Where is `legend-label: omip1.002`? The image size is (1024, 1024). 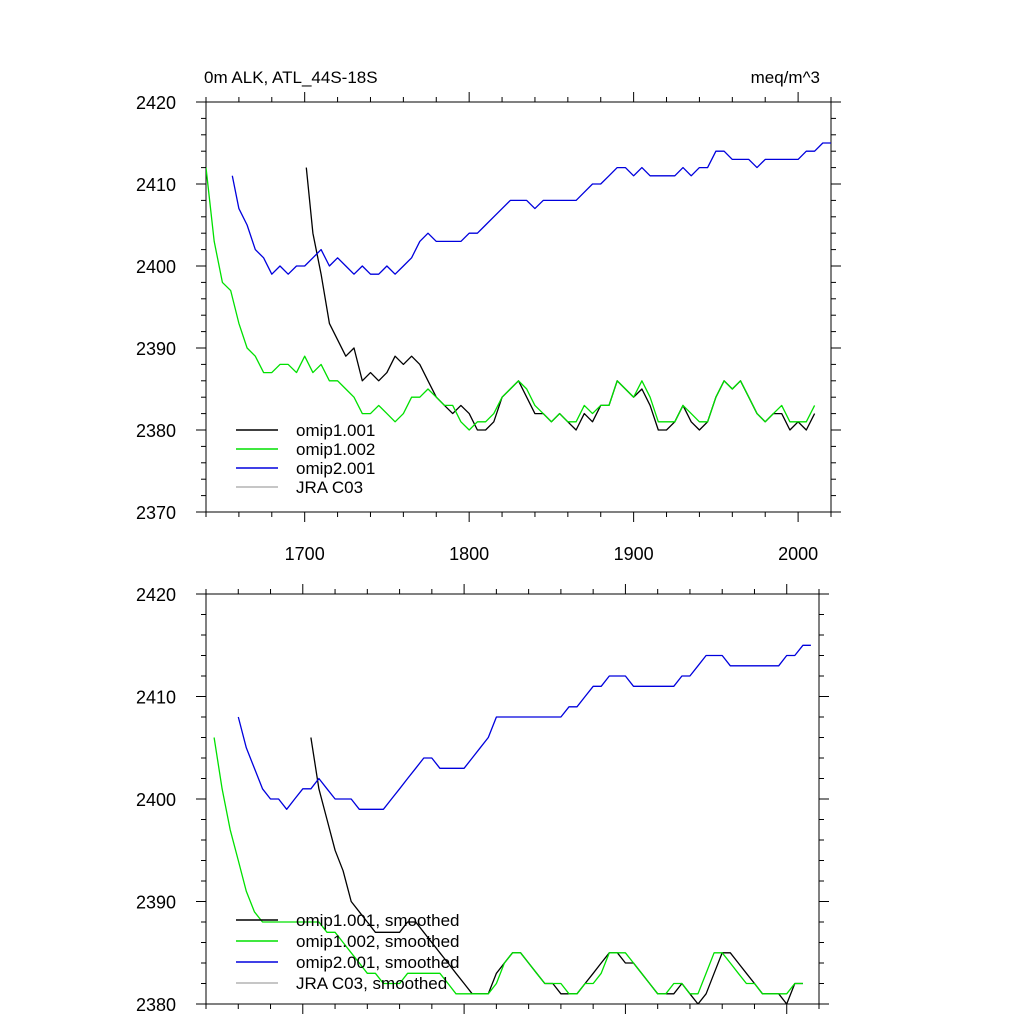 legend-label: omip1.002 is located at coordinates (335, 449).